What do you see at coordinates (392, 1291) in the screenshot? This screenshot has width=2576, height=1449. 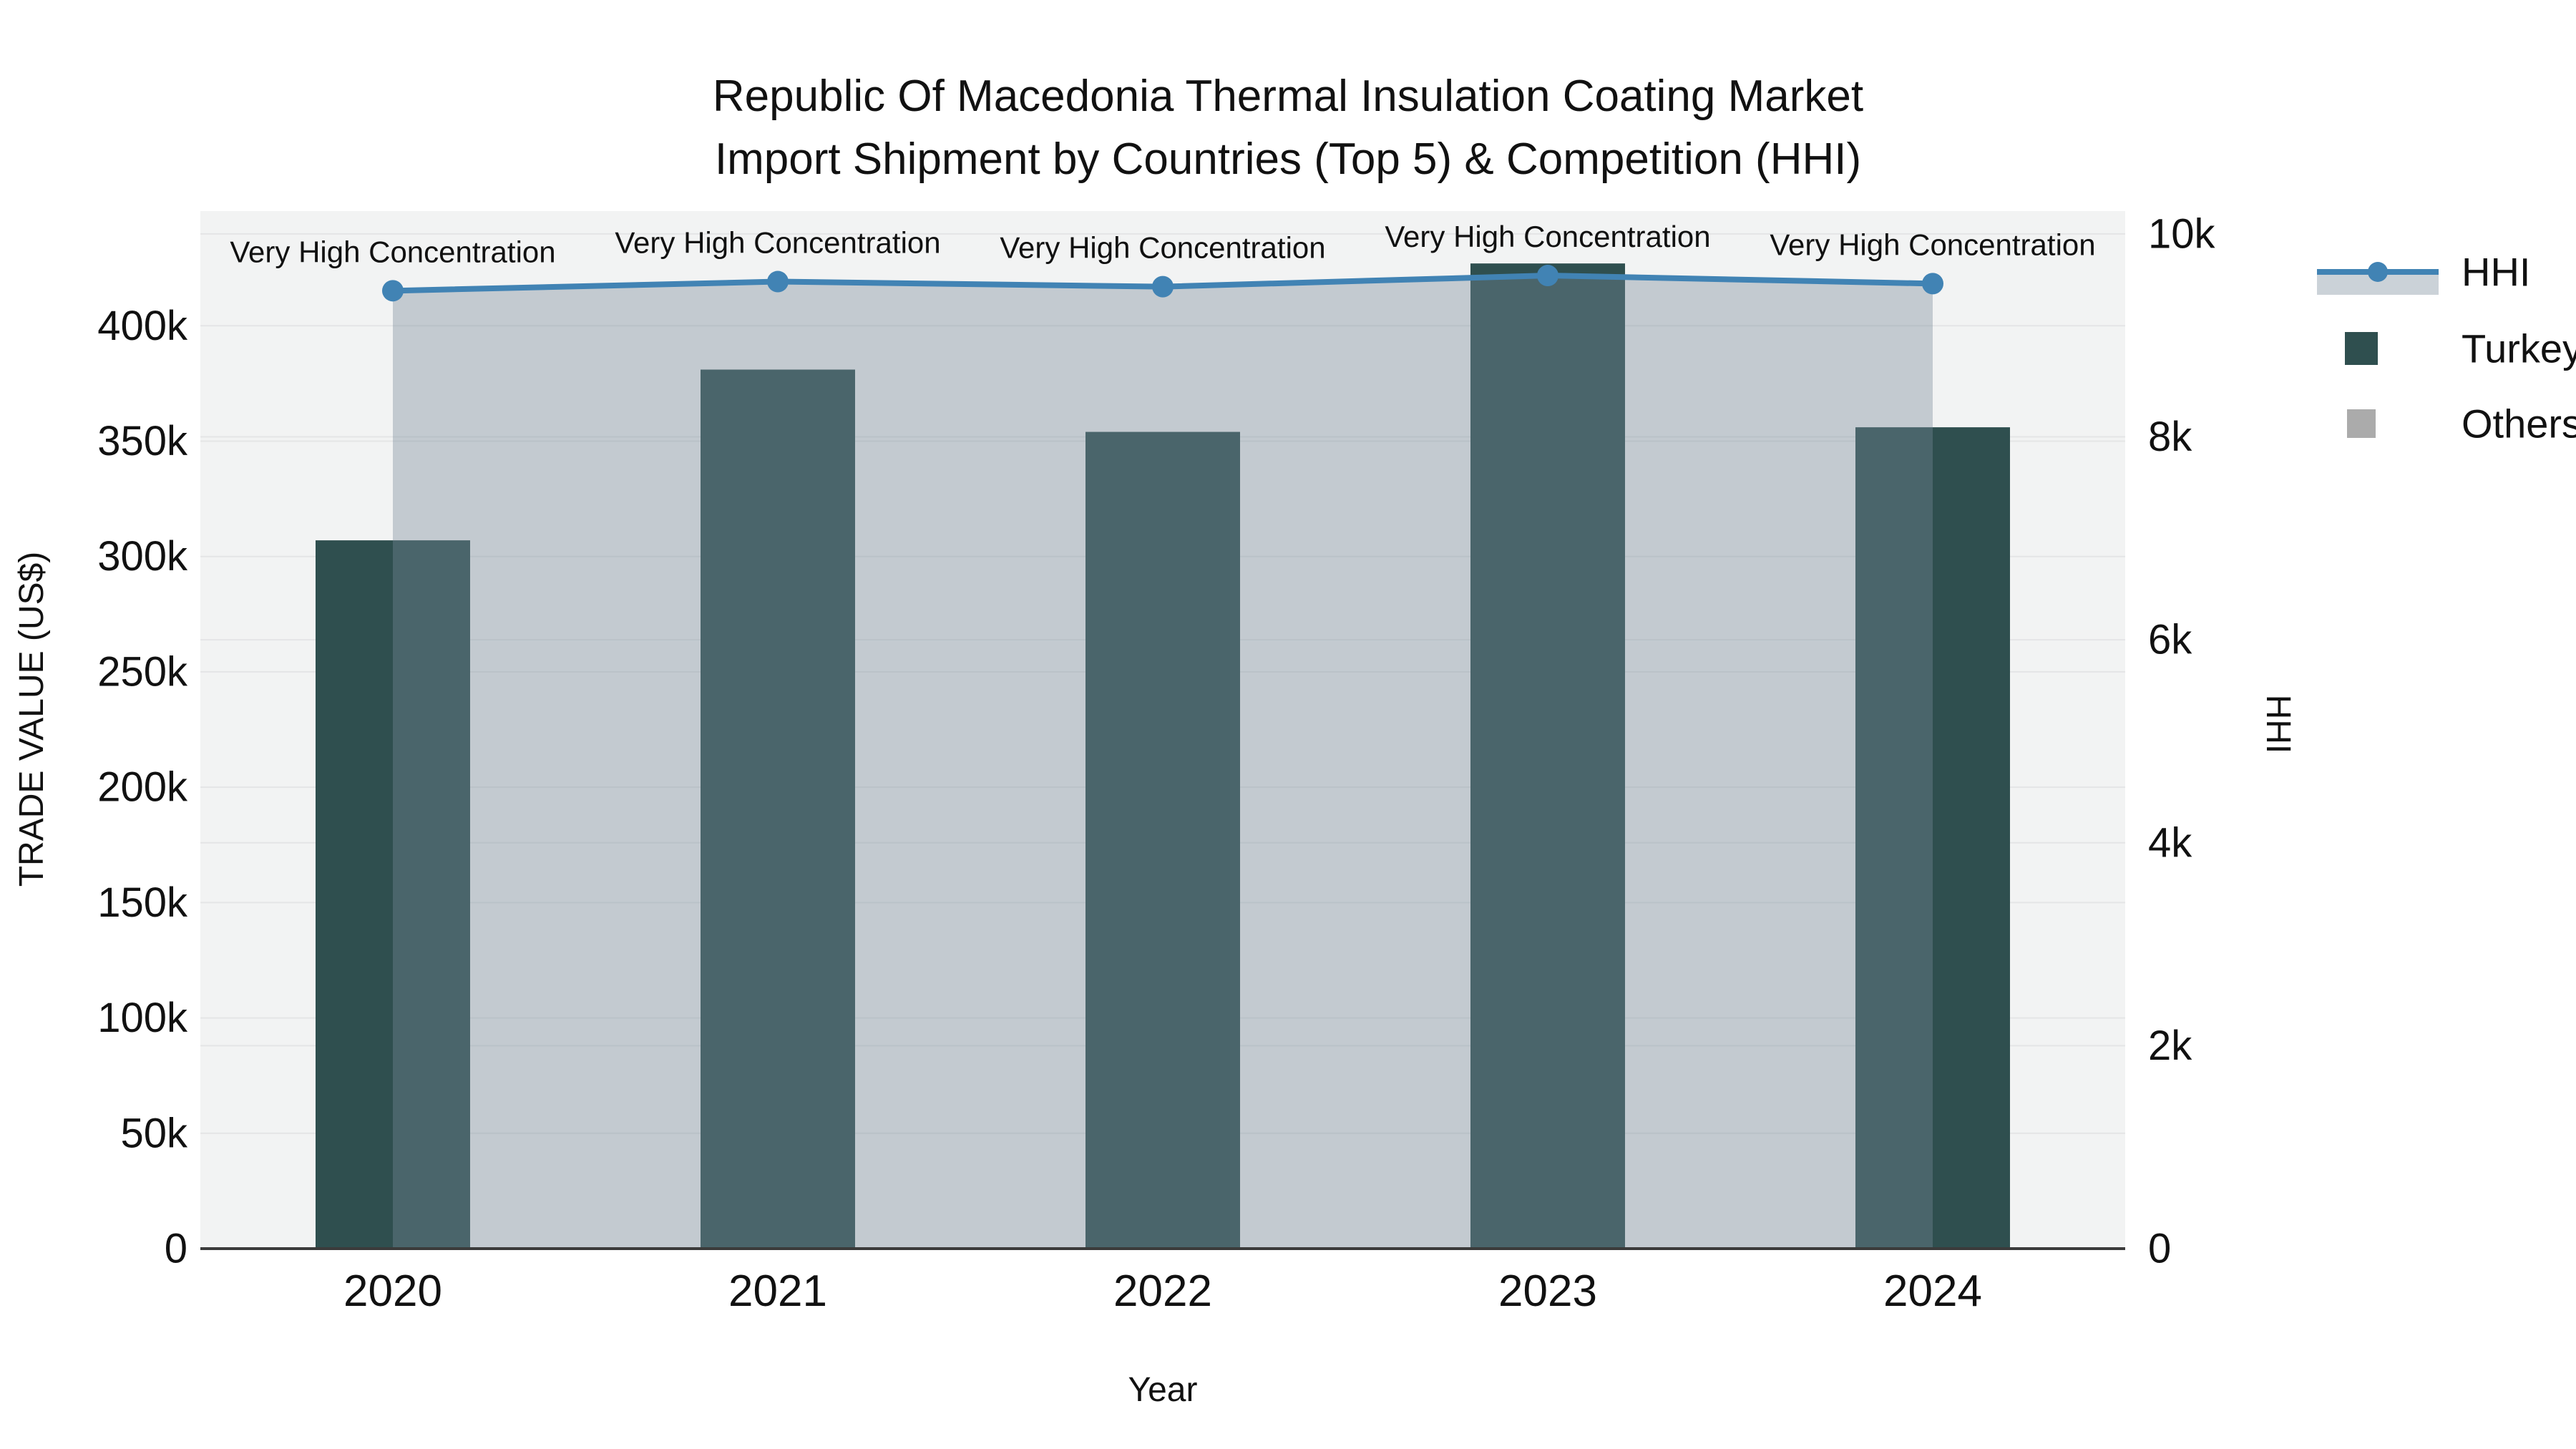 I see `x-axis-tick-2020: 2020` at bounding box center [392, 1291].